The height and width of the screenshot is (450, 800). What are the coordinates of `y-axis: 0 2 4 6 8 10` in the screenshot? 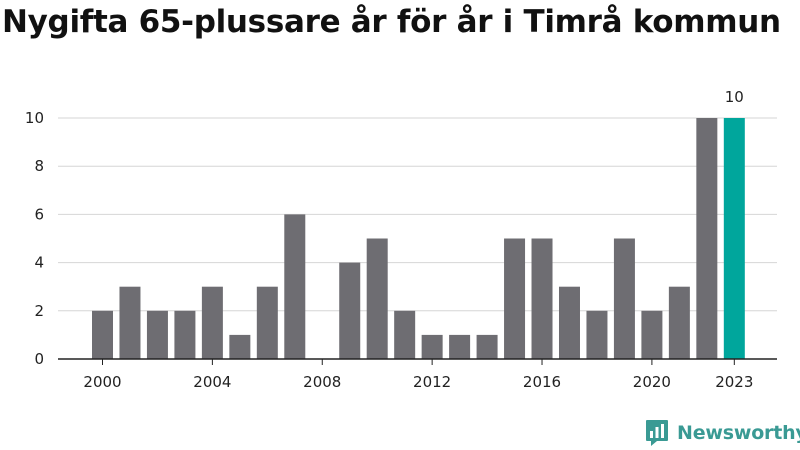 It's located at (34, 238).